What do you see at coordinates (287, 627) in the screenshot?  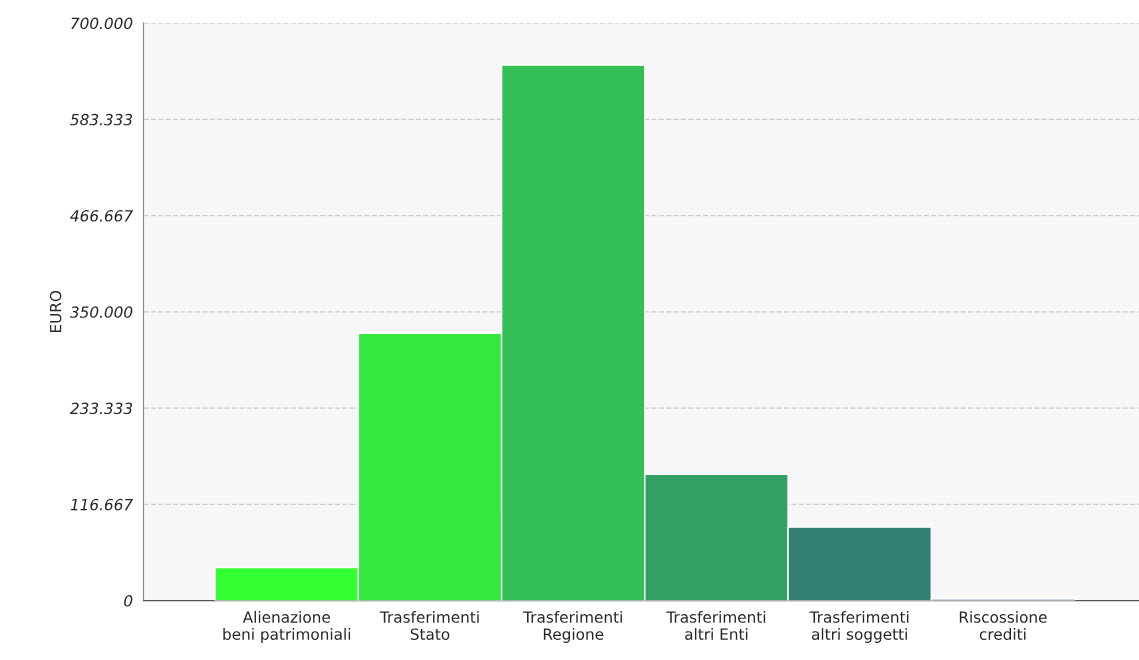 I see `x-tick-label: Alienazione beni patrimoniali` at bounding box center [287, 627].